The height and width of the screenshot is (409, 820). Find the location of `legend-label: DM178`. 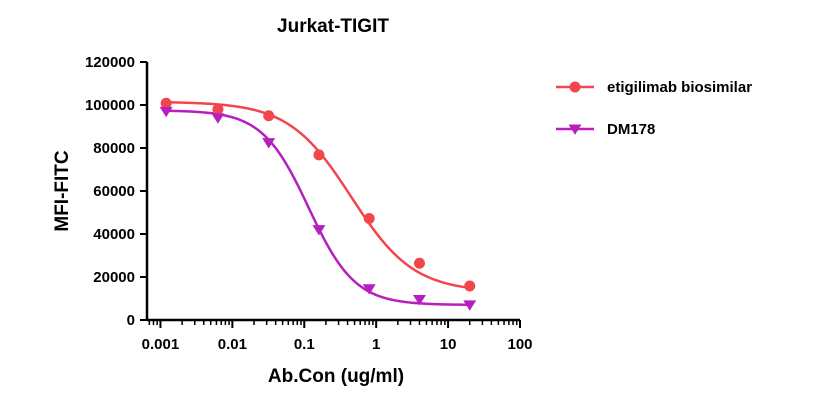

legend-label: DM178 is located at coordinates (631, 129).